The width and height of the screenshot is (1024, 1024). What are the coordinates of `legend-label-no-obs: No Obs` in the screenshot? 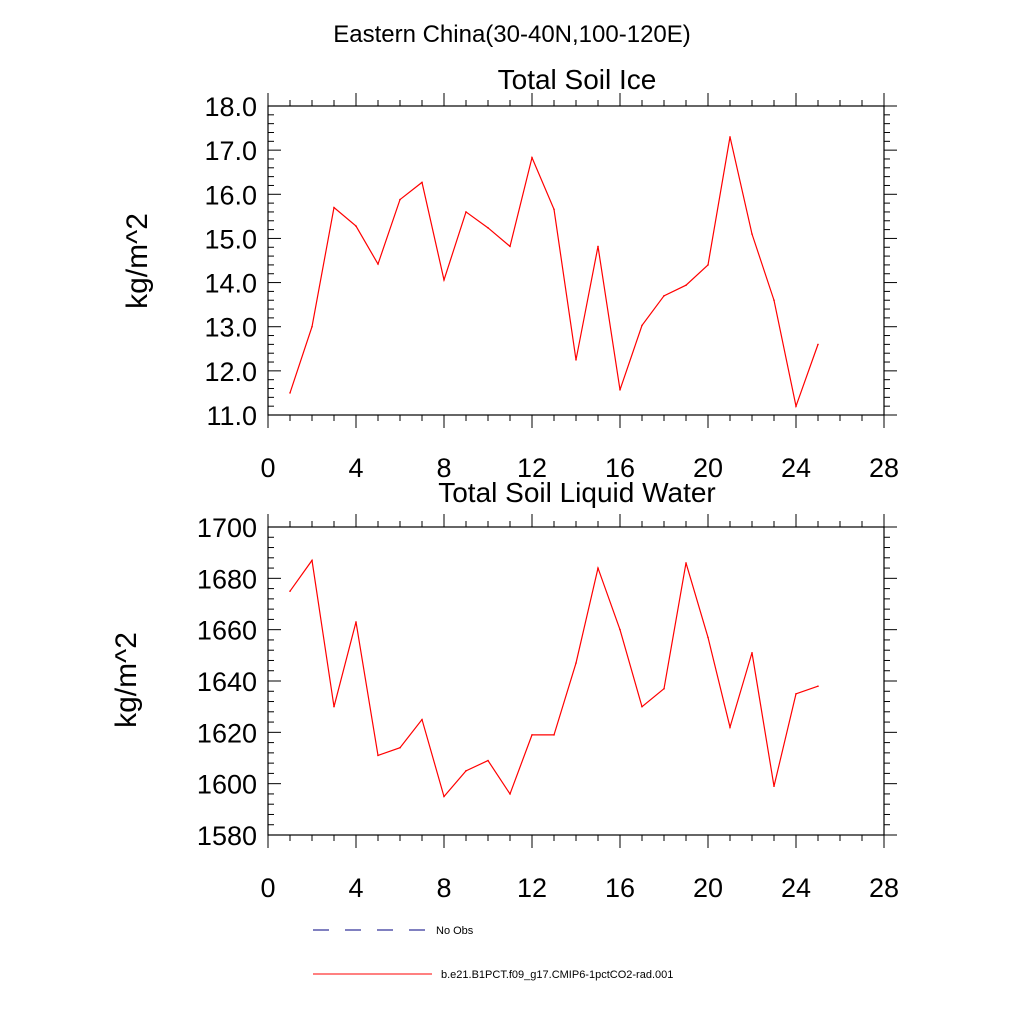 It's located at (455, 931).